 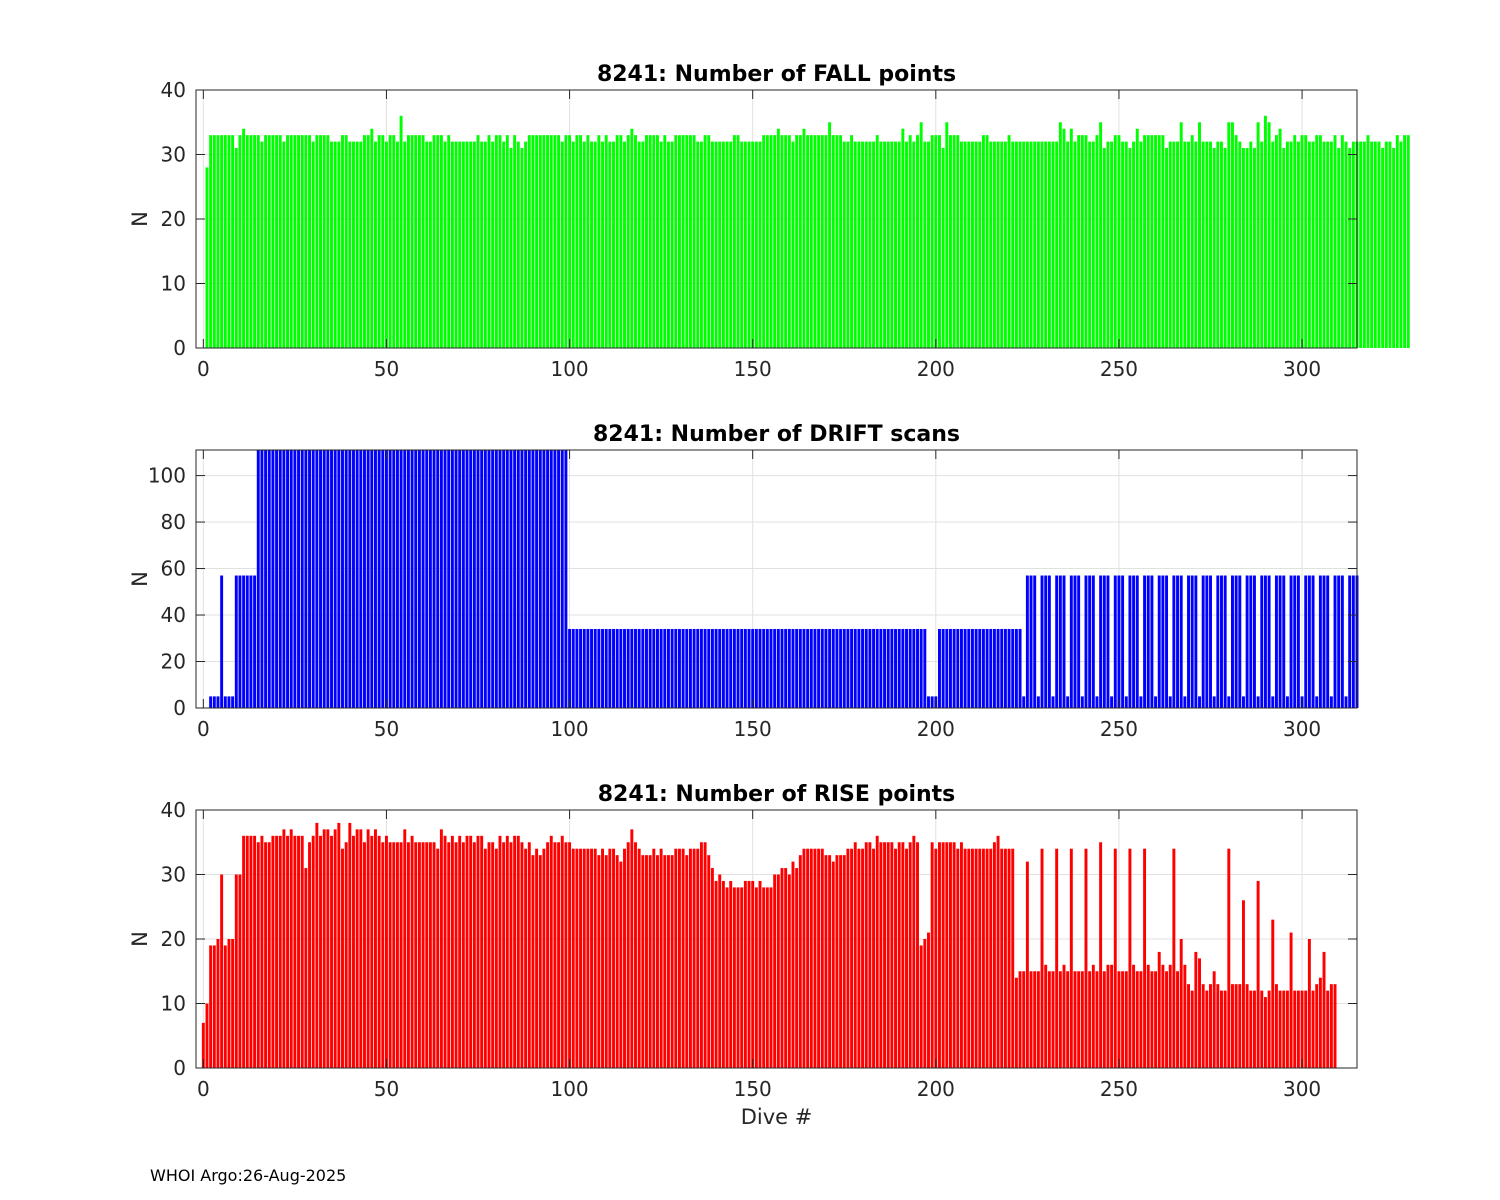 I want to click on drift-y-tick-label: 0, so click(x=179, y=708).